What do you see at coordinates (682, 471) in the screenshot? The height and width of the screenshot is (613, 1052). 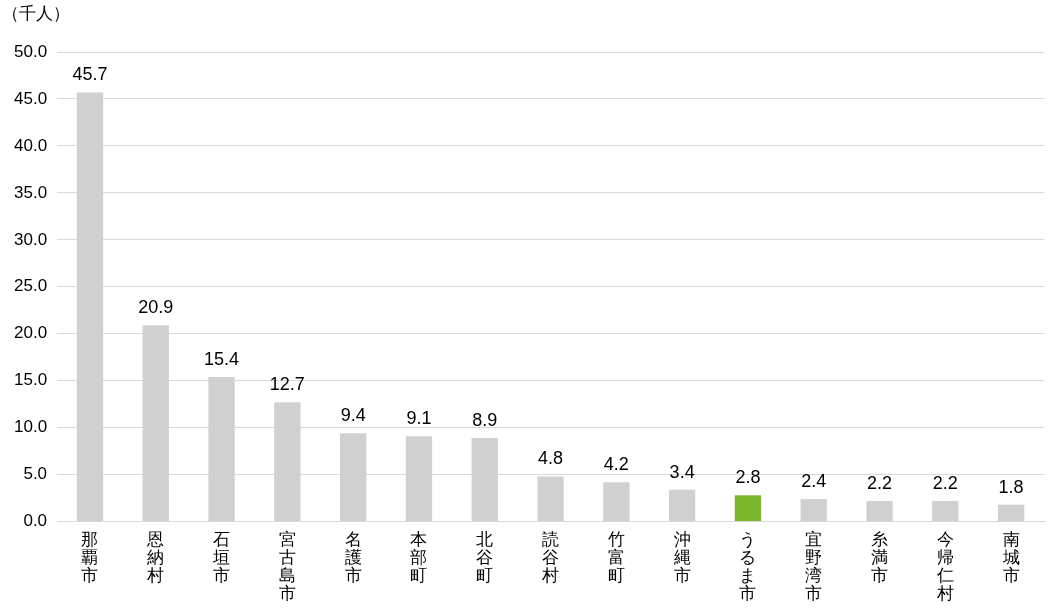 I see `data-label: 3.4` at bounding box center [682, 471].